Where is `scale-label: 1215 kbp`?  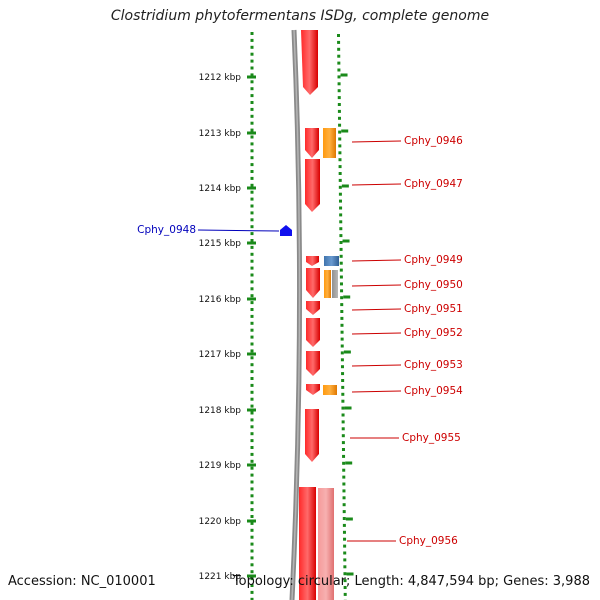 scale-label: 1215 kbp is located at coordinates (220, 244).